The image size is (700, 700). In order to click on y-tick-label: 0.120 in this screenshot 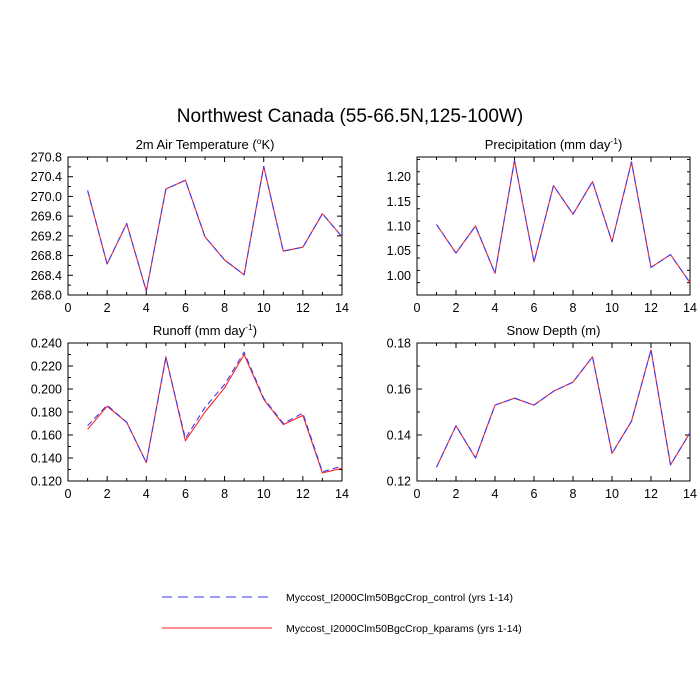, I will do `click(46, 482)`.